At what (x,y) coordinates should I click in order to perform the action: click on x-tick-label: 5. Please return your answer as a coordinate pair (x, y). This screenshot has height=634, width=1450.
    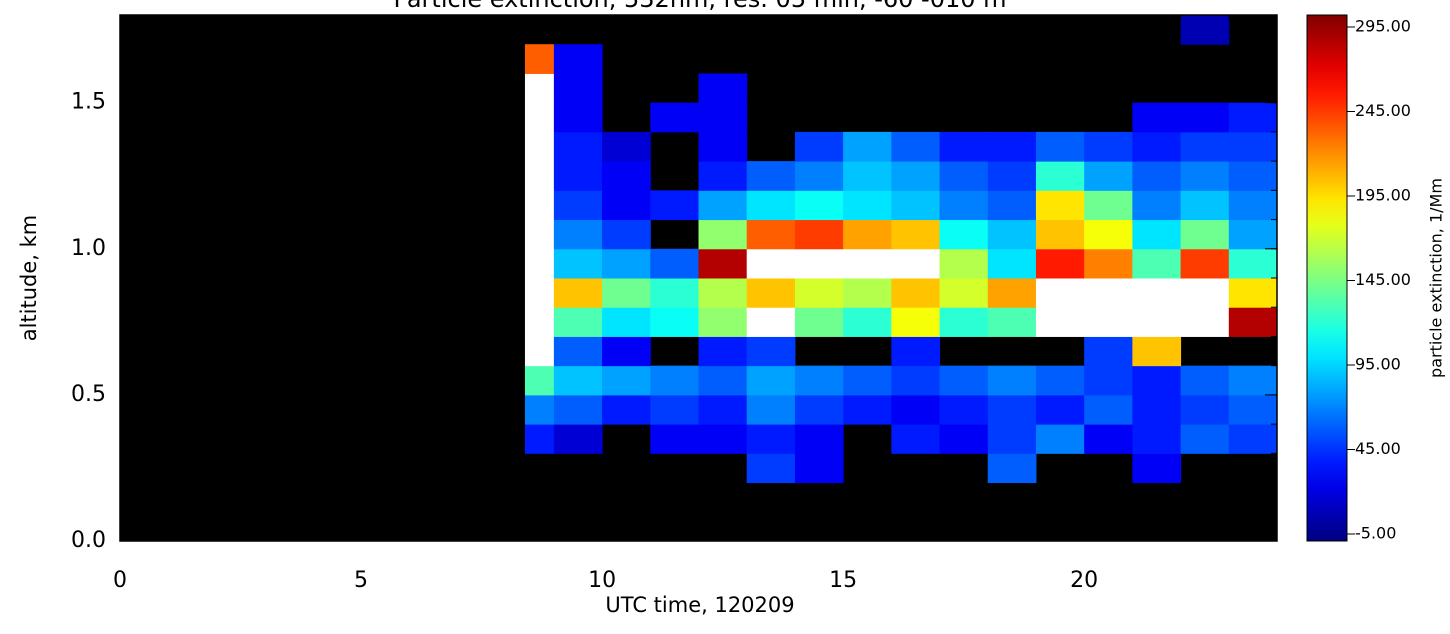
    Looking at the image, I should click on (361, 580).